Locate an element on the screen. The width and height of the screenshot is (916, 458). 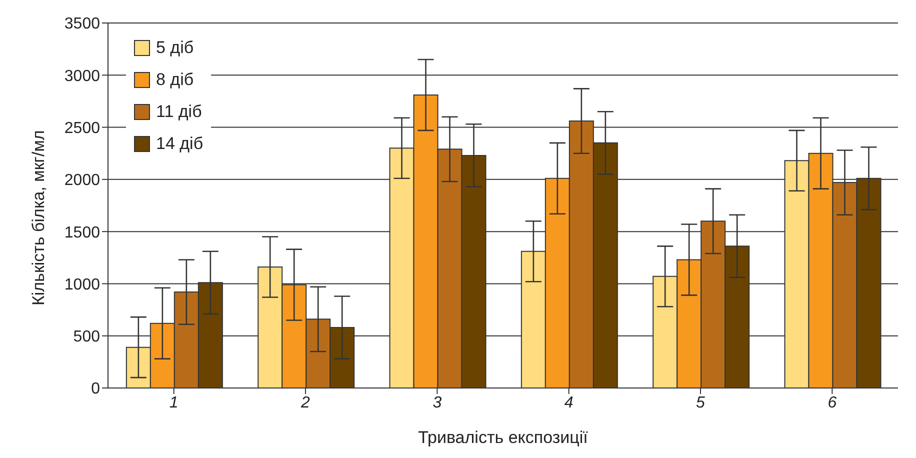
x-tick-label: 6 is located at coordinates (832, 403).